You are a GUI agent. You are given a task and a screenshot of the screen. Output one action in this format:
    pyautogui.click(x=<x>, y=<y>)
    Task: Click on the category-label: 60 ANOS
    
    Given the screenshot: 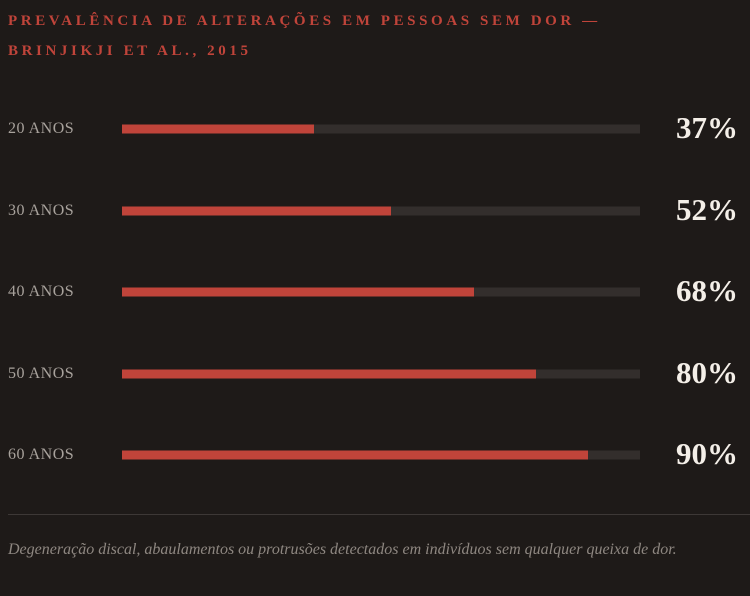 What is the action you would take?
    pyautogui.click(x=41, y=454)
    